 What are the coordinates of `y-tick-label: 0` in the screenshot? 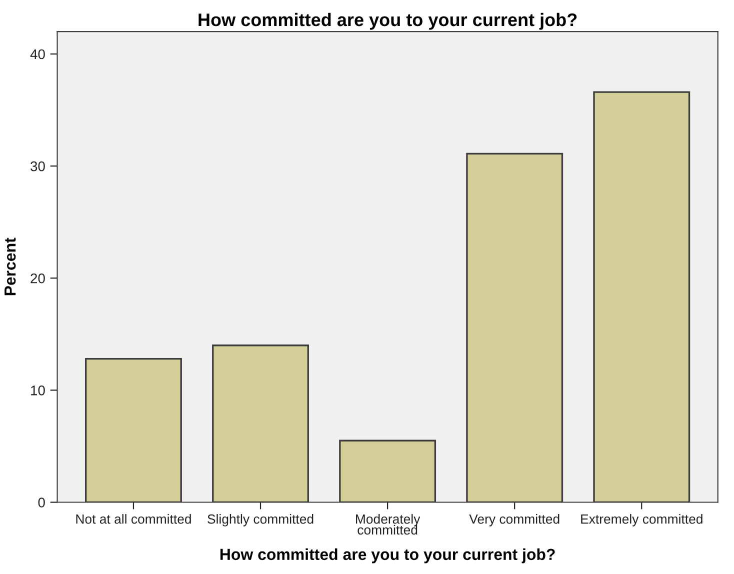 It's located at (41, 503).